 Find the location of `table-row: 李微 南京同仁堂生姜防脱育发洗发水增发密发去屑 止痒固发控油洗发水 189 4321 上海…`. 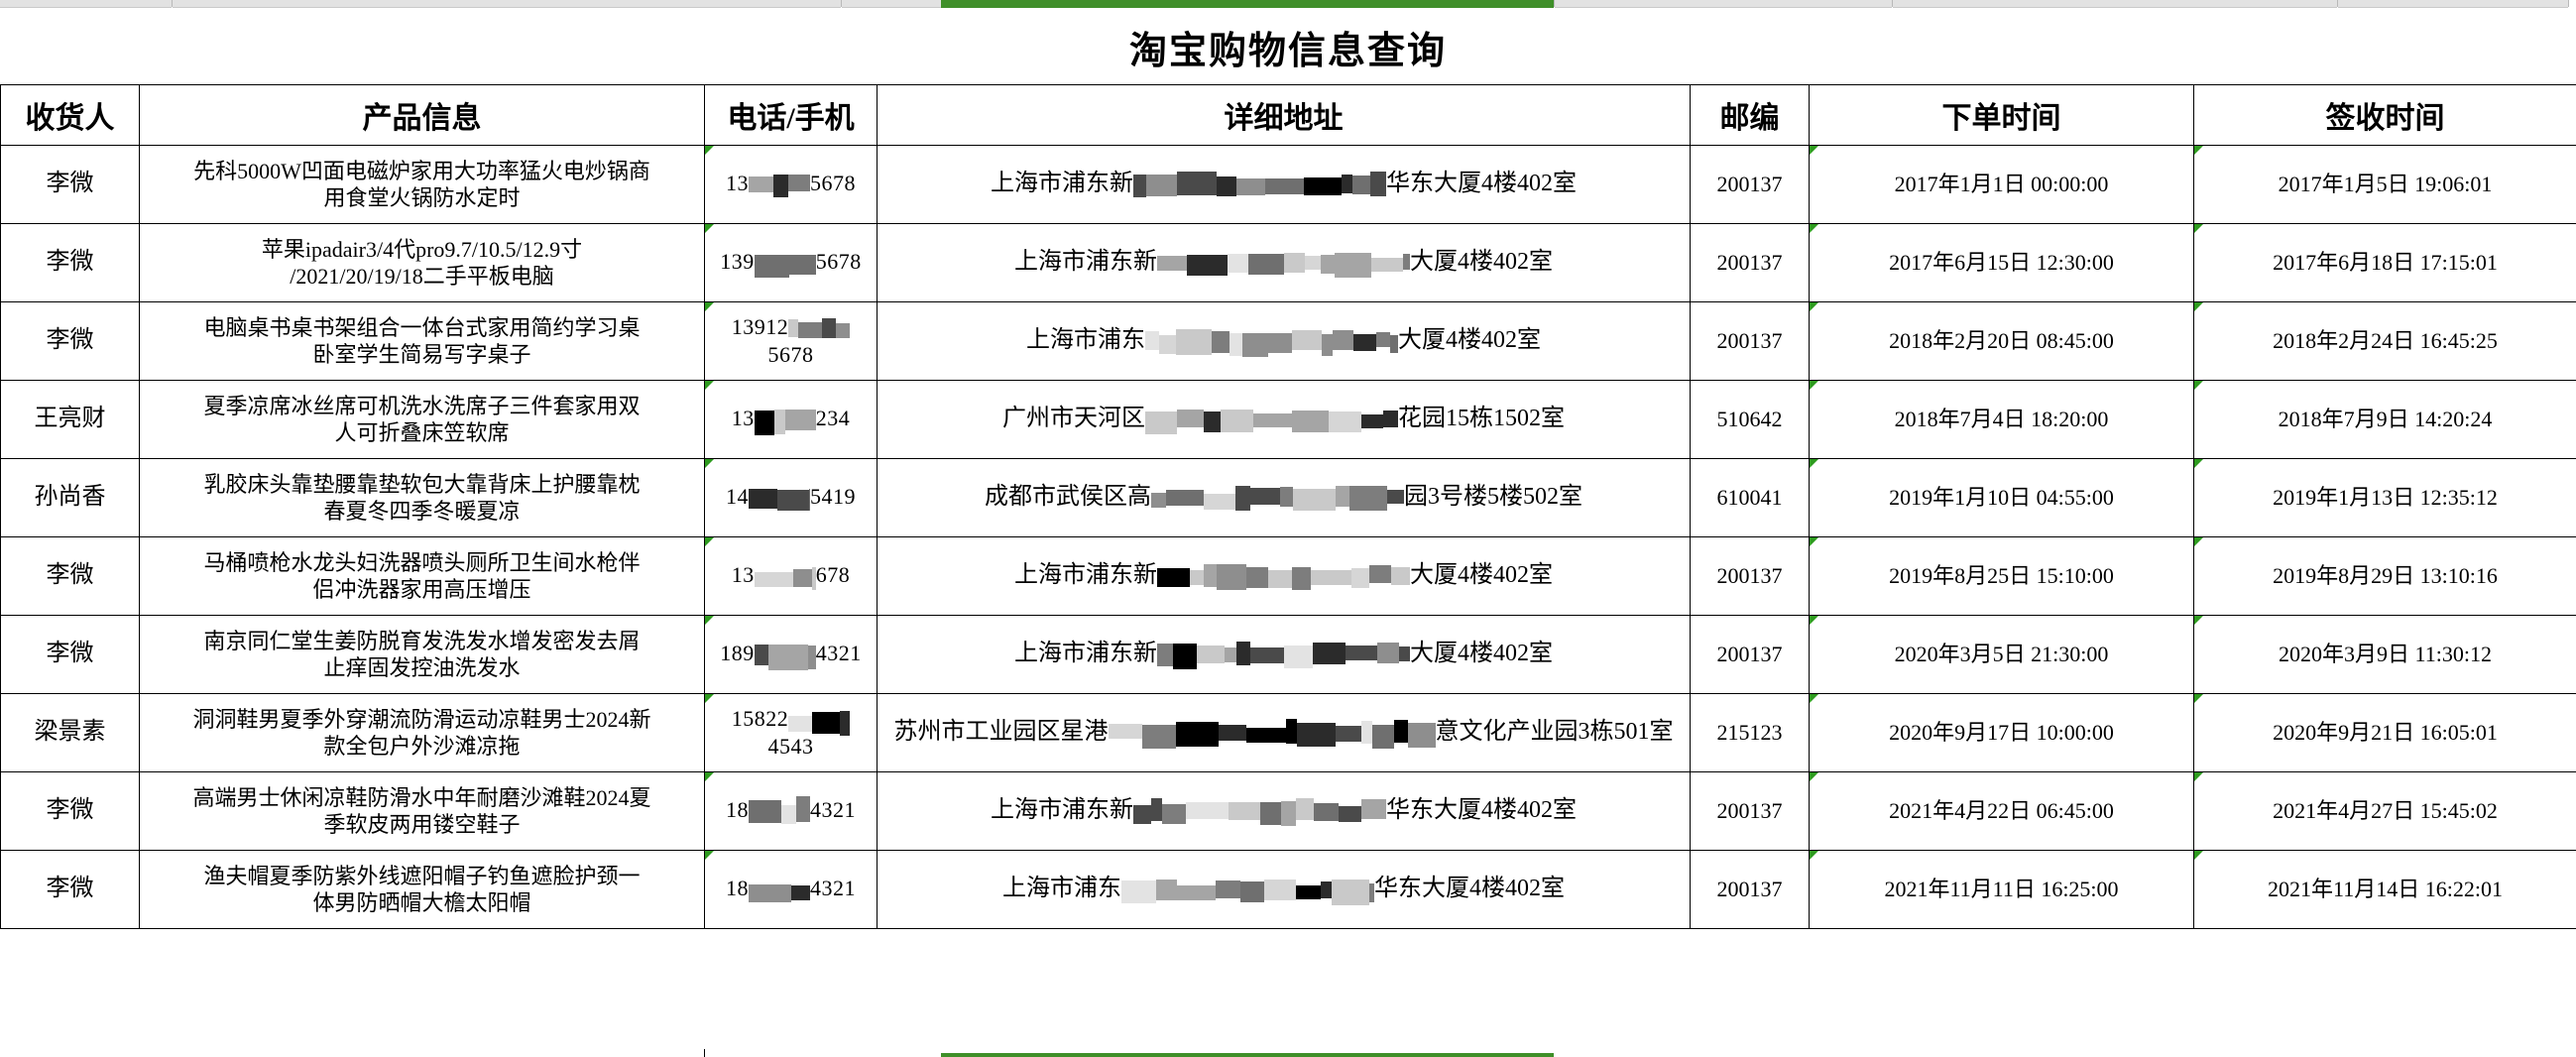

table-row: 李微 南京同仁堂生姜防脱育发洗发水增发密发去屑 止痒固发控油洗发水 189 4321 上海… is located at coordinates (1288, 654).